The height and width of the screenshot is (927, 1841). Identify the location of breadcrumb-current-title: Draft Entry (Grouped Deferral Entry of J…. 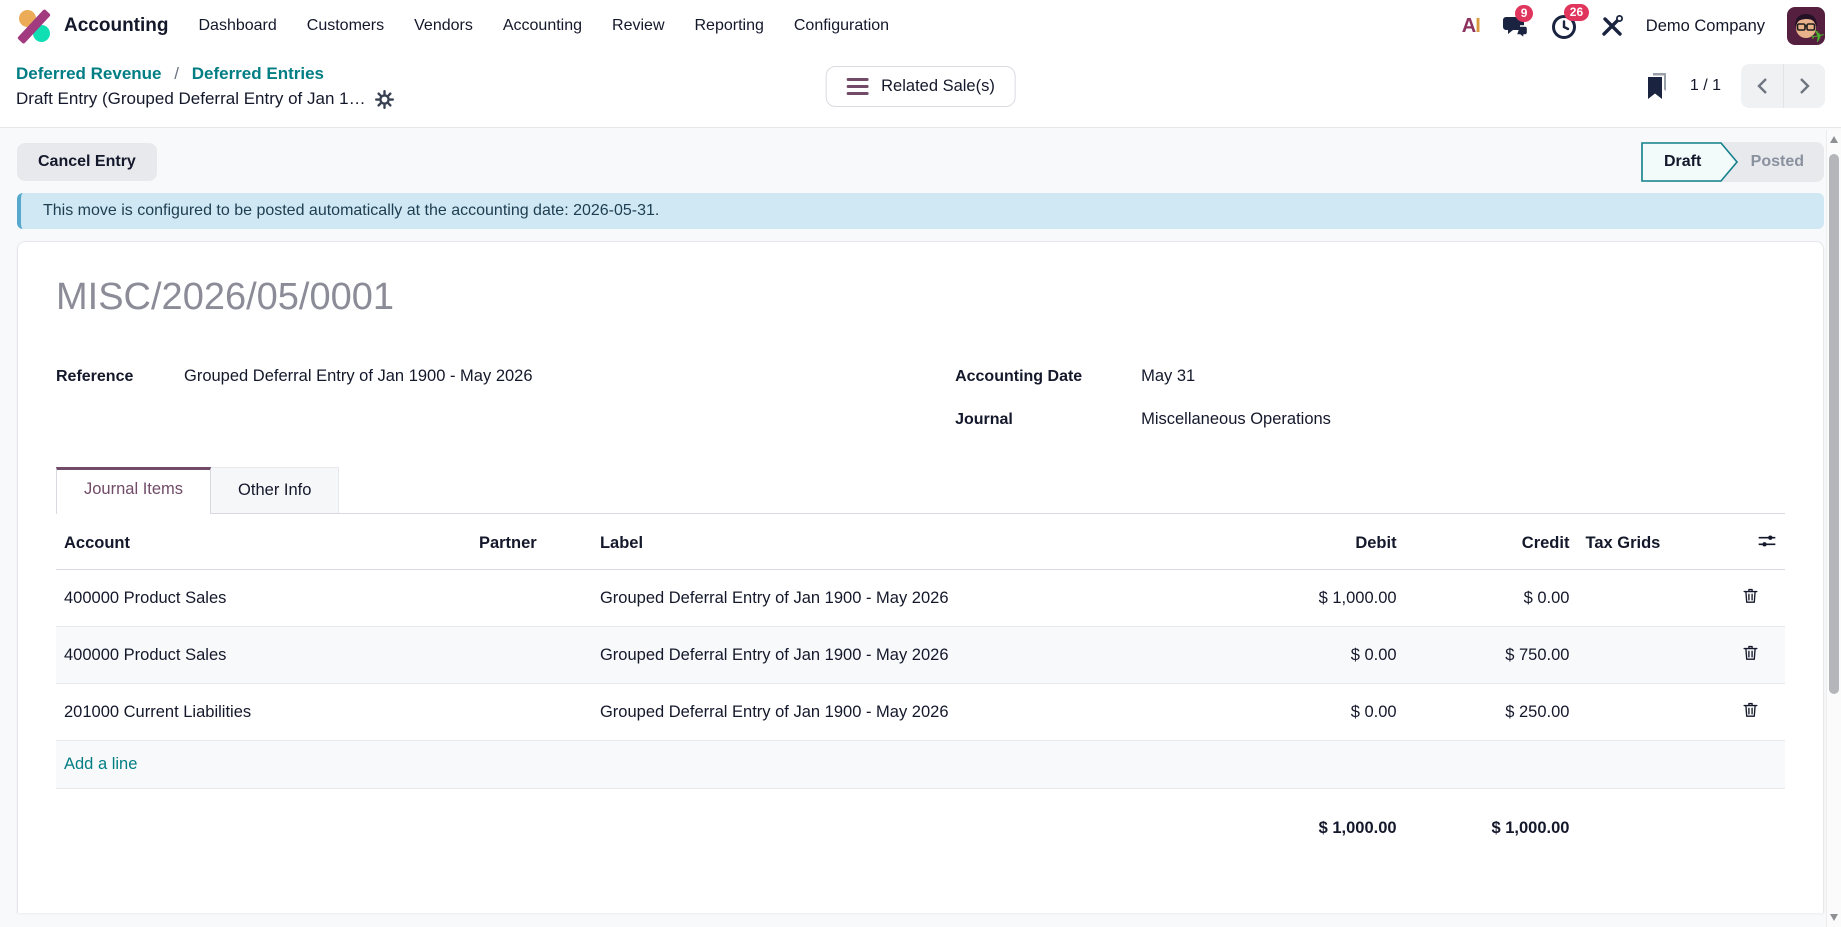
(191, 98).